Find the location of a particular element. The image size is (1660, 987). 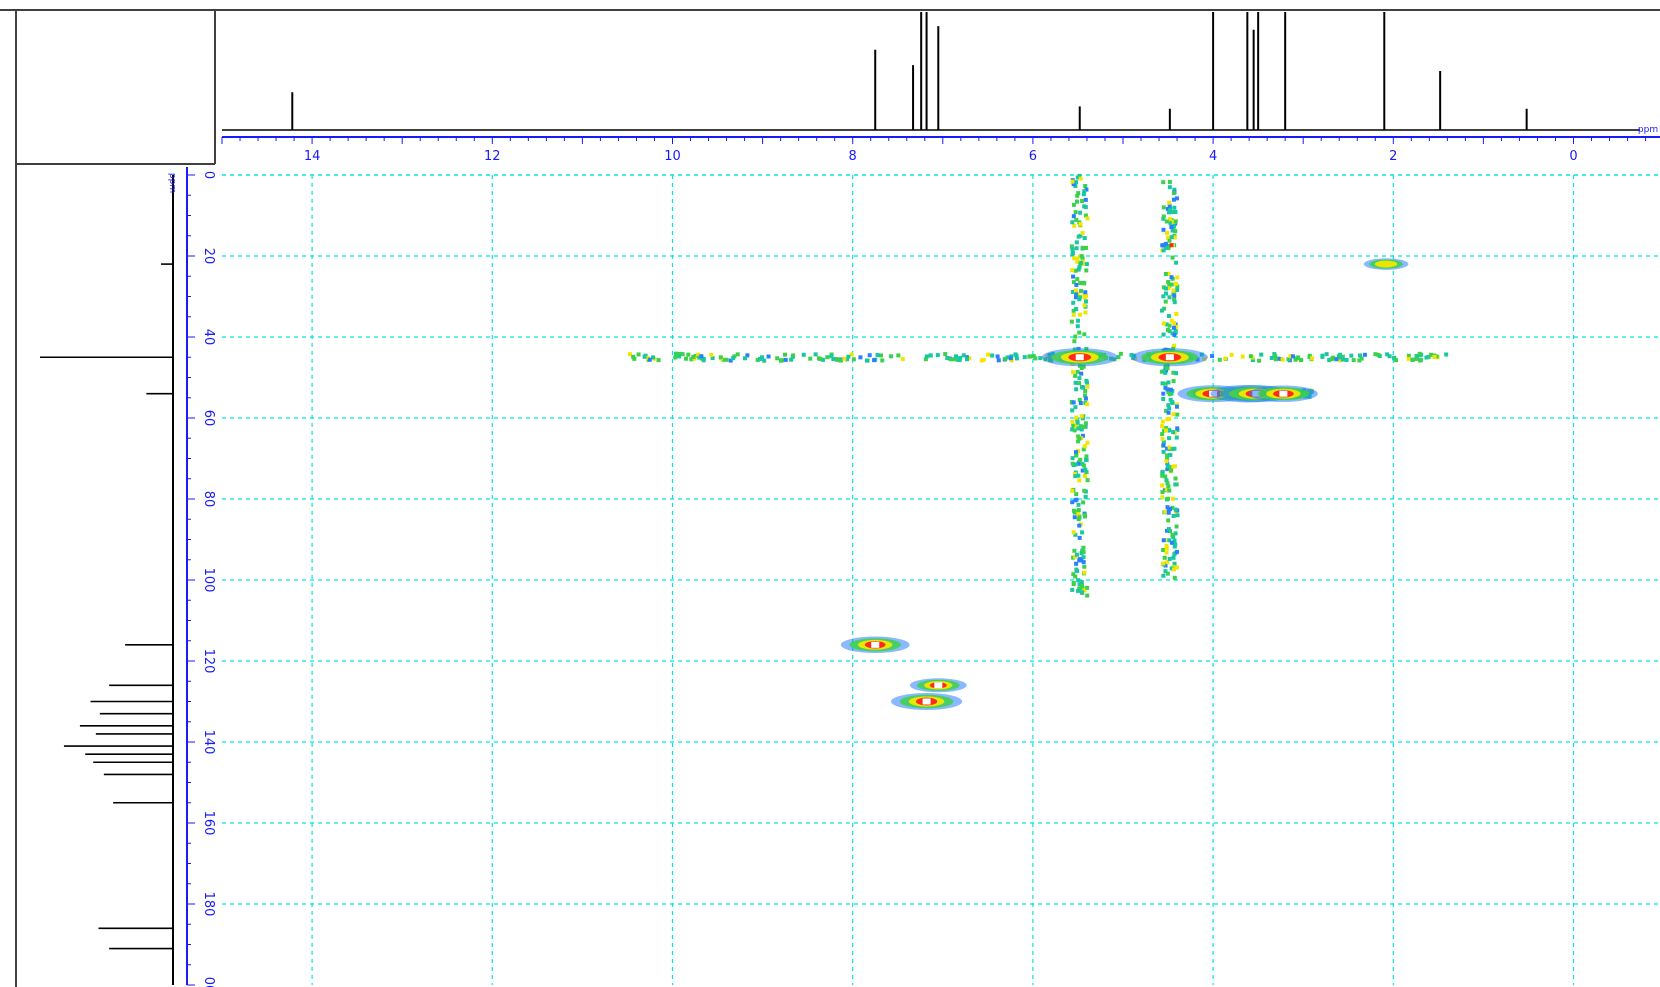

x-tick-label: 4 is located at coordinates (1213, 156).